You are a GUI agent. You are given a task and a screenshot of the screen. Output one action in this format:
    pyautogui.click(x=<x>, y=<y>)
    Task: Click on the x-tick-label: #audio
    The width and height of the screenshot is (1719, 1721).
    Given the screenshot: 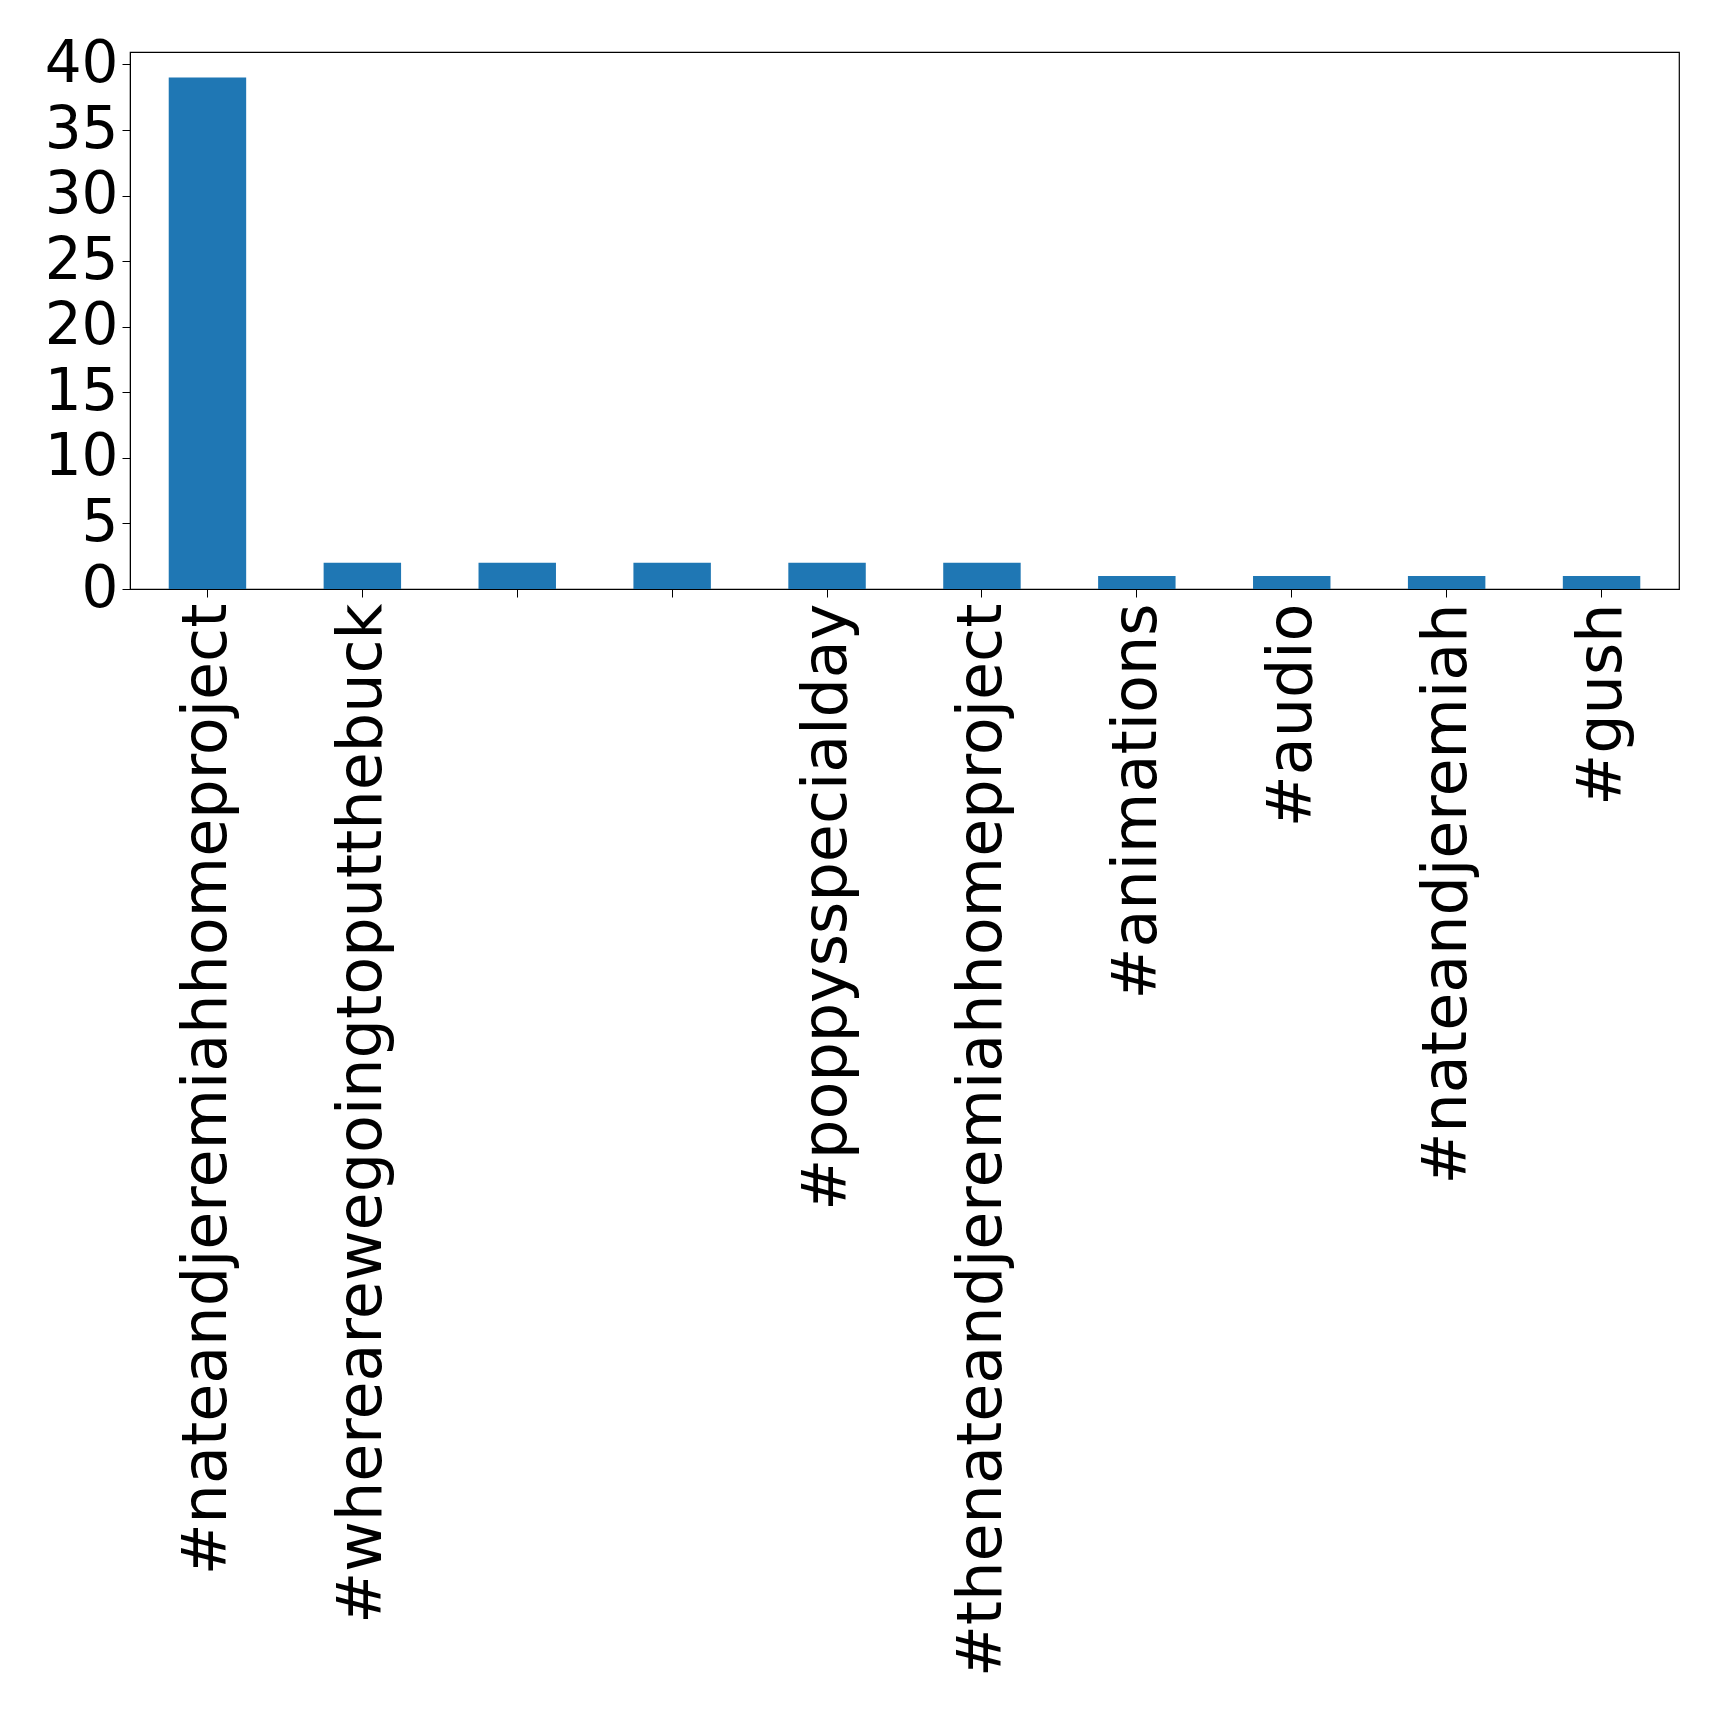 What is the action you would take?
    pyautogui.click(x=1289, y=715)
    